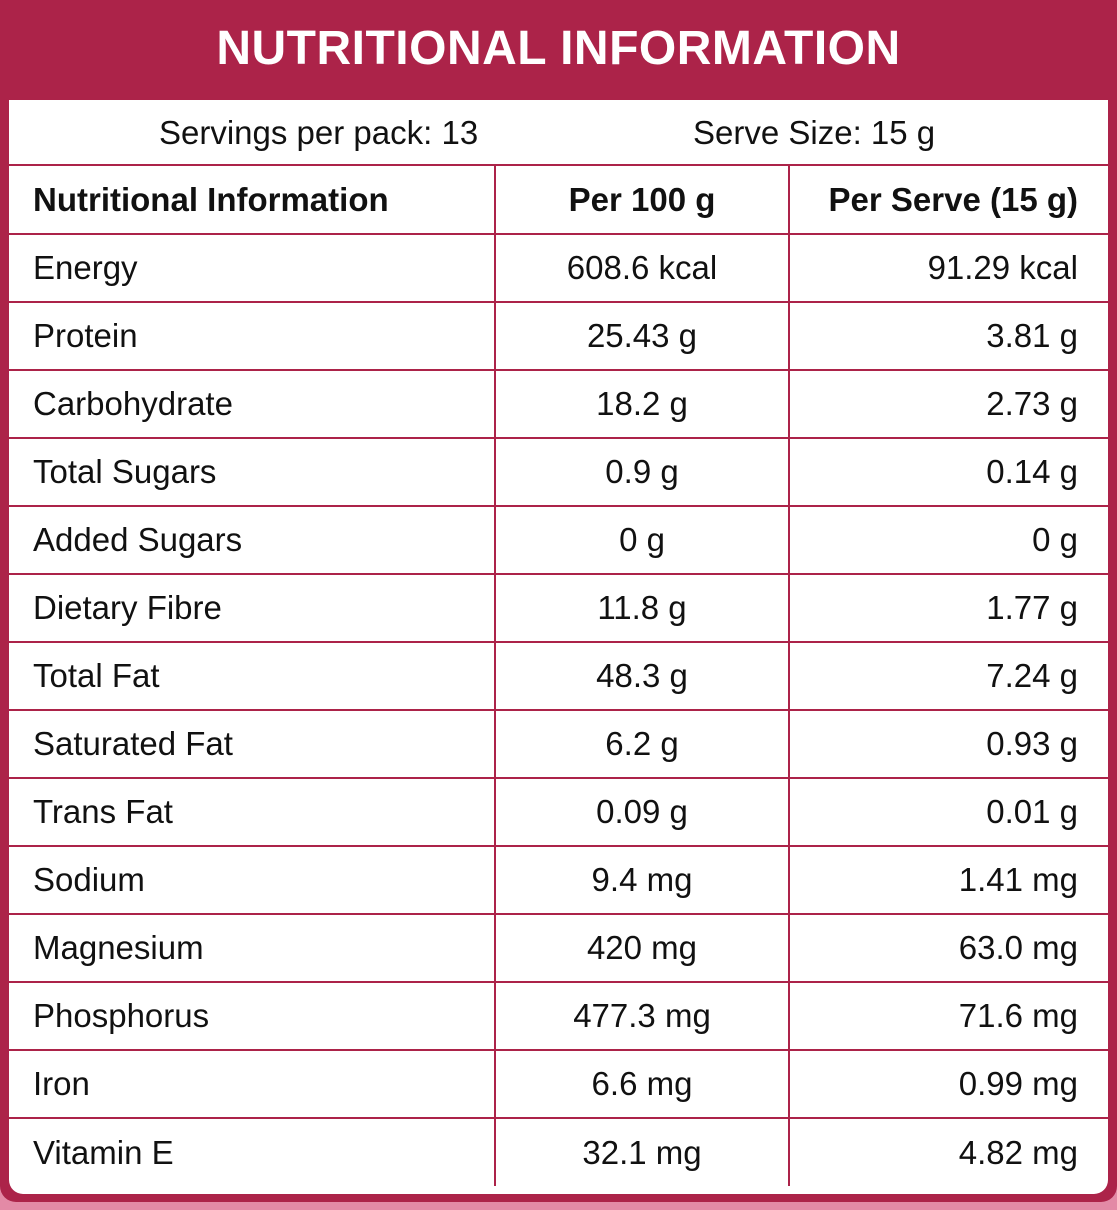 This screenshot has width=1117, height=1210. What do you see at coordinates (642, 608) in the screenshot?
I see `value-per-100g: 11.8 g` at bounding box center [642, 608].